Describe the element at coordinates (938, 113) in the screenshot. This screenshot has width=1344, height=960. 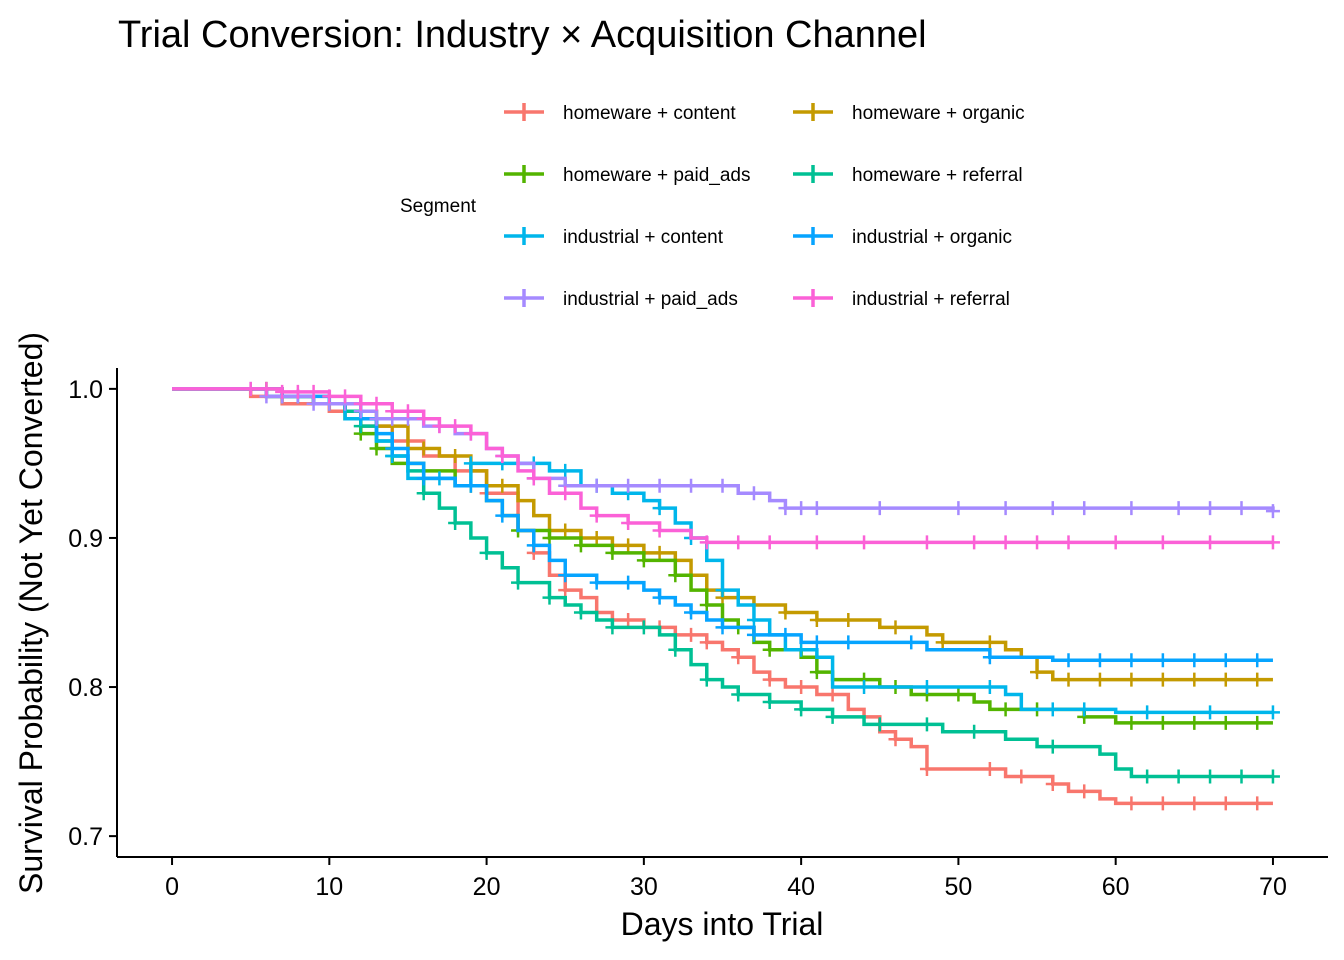
I see `legend-label: homeware + organic` at that location.